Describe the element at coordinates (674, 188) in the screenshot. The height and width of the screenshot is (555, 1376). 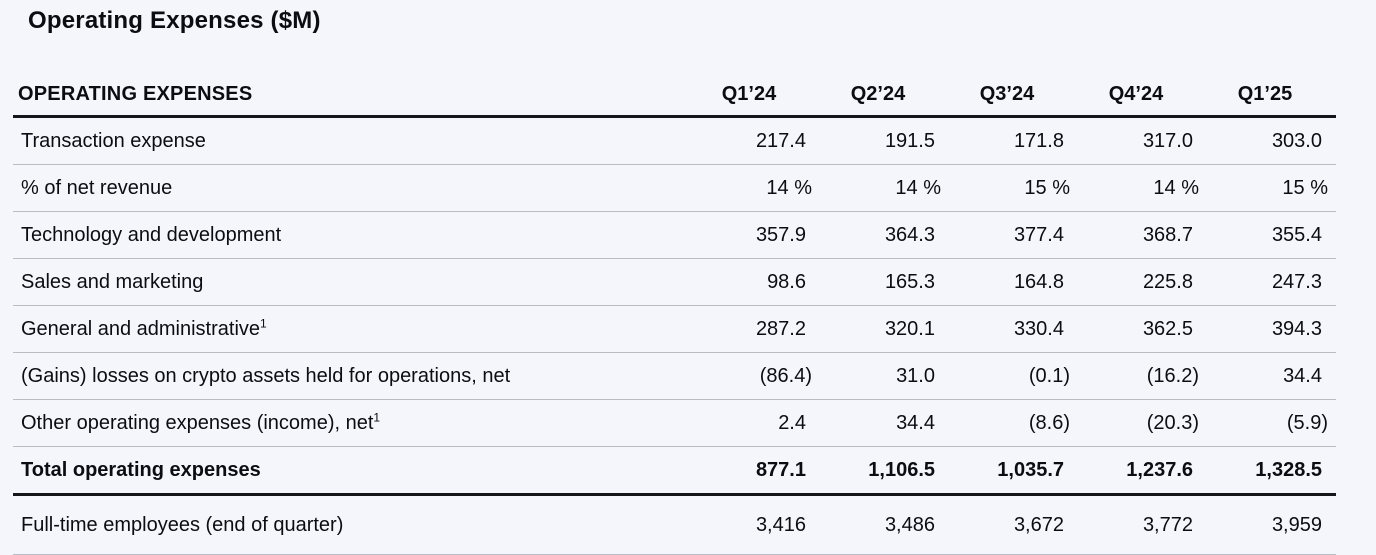
I see `table-row: % of net revenue 14 % 14 % 15 % 14 % 15 %` at that location.